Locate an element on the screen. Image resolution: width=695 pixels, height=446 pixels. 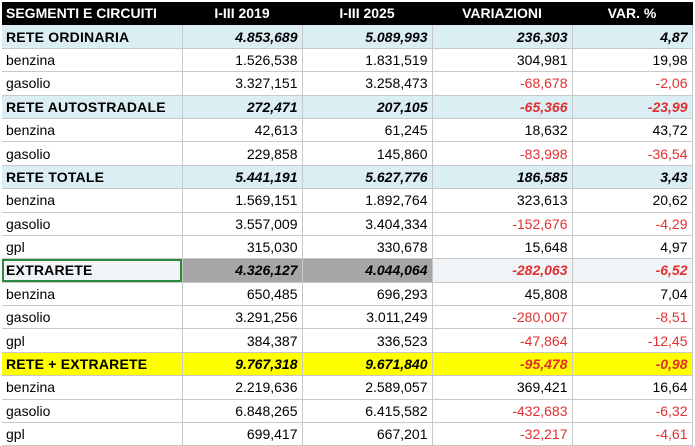
table-row: benzina 650,485 696,293 45,808 7,04 is located at coordinates (347, 294).